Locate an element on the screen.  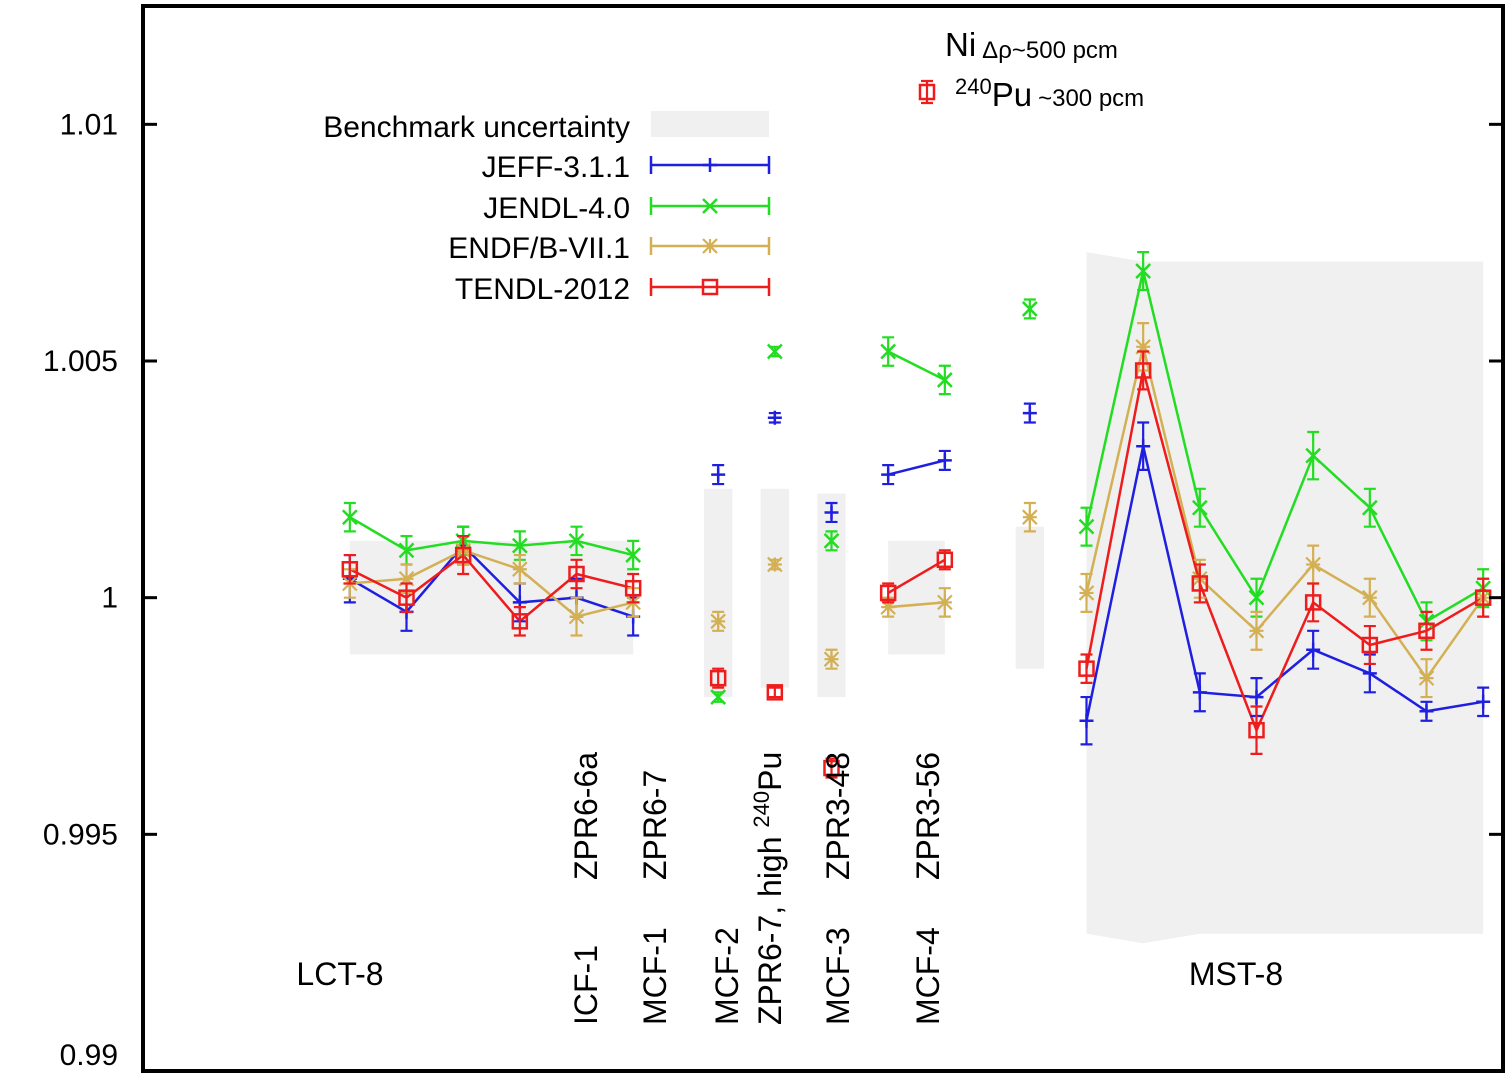
group-label-zpr6-7-high: ZPR6-7, high 240Pu is located at coordinates (768, 888).